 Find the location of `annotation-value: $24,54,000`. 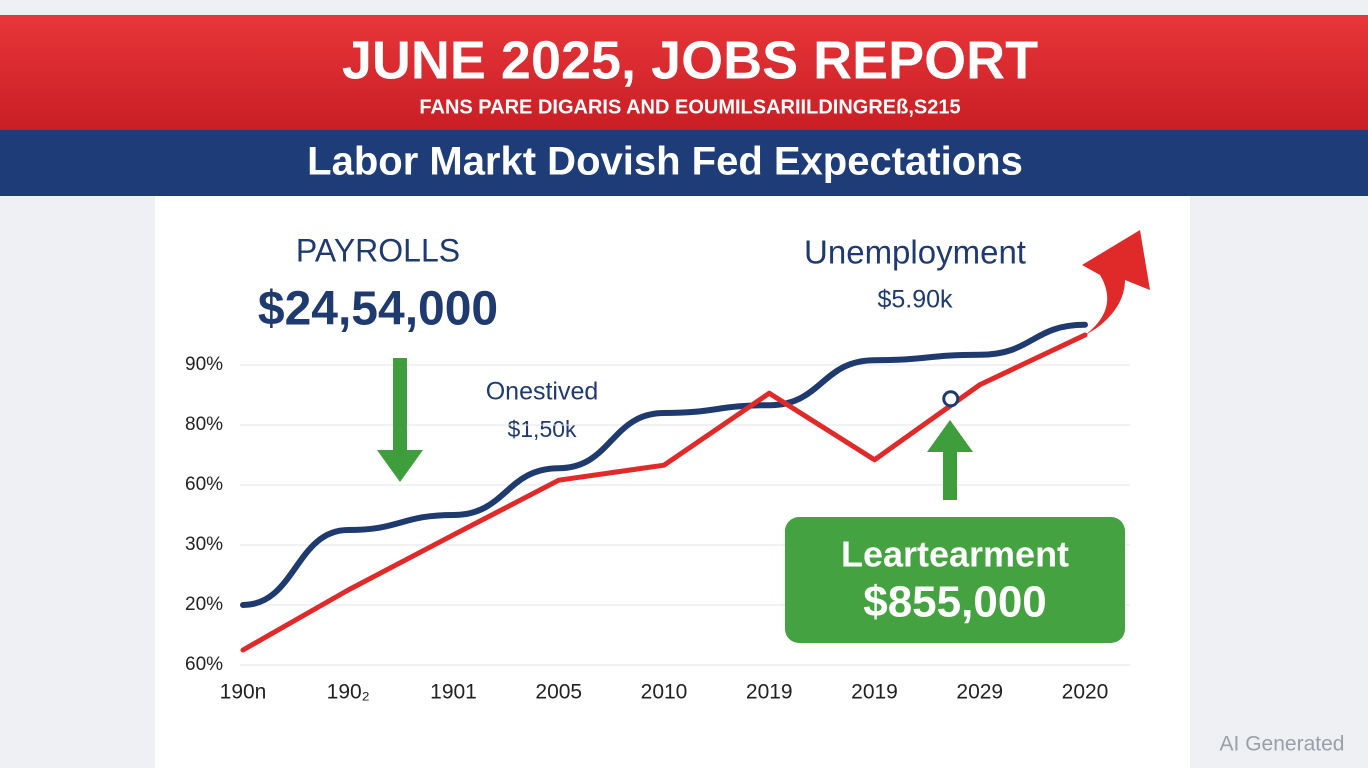

annotation-value: $24,54,000 is located at coordinates (378, 309).